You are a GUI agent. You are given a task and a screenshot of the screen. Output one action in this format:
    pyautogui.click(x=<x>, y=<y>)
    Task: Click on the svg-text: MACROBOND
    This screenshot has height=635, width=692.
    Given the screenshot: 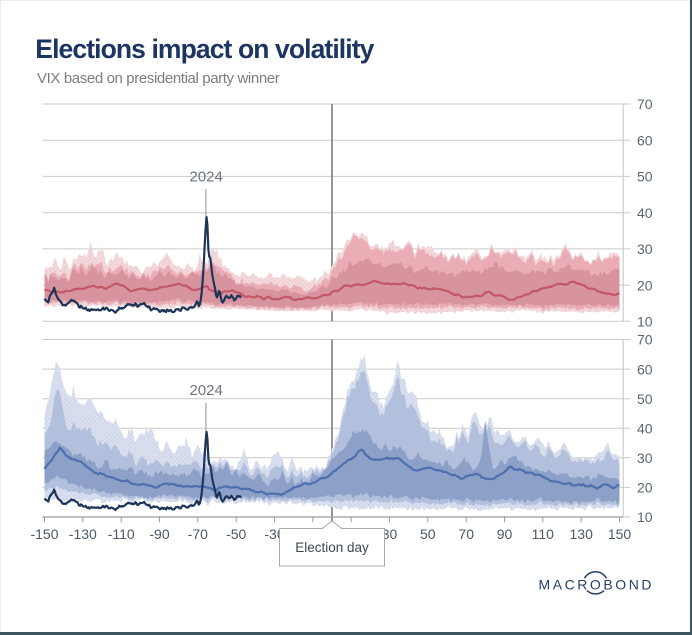 What is the action you would take?
    pyautogui.click(x=597, y=585)
    